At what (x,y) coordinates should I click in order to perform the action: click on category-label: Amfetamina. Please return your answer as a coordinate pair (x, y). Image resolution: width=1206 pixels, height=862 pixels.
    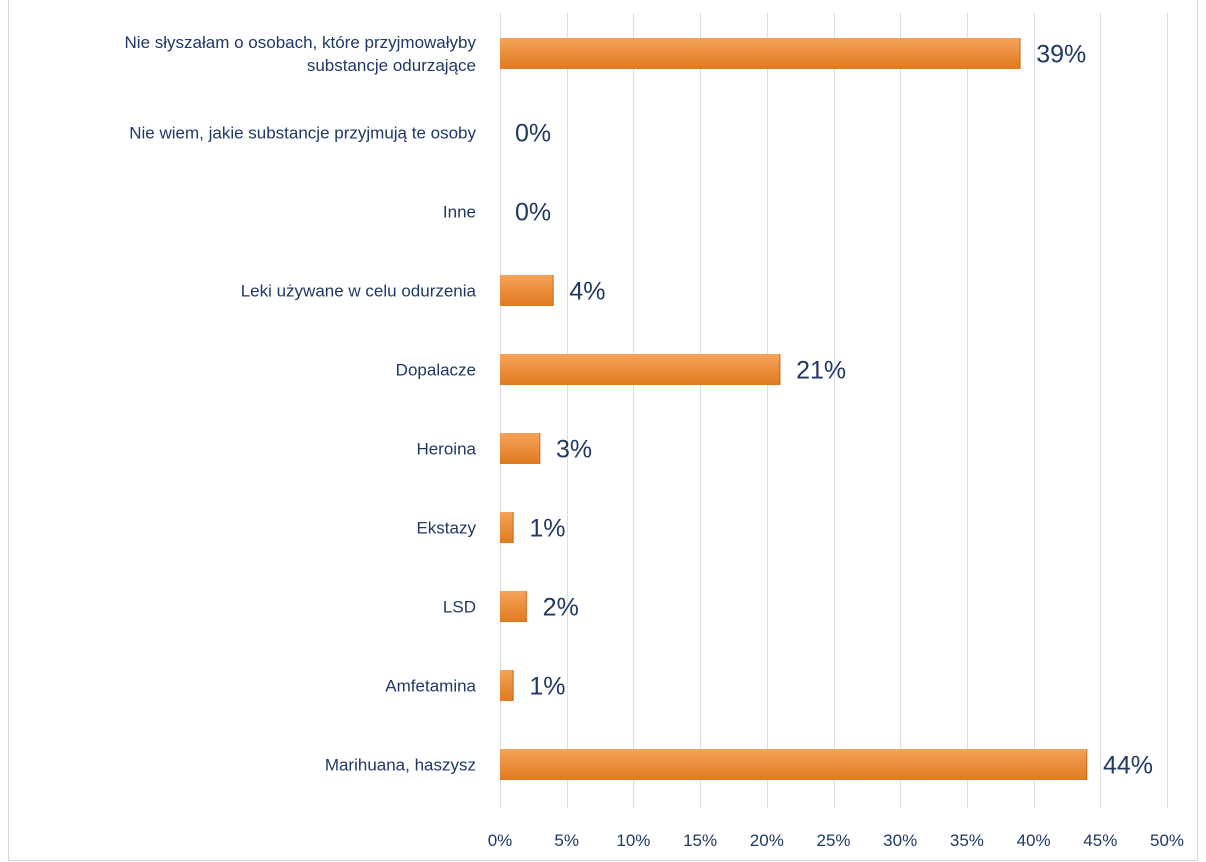
    Looking at the image, I should click on (430, 686).